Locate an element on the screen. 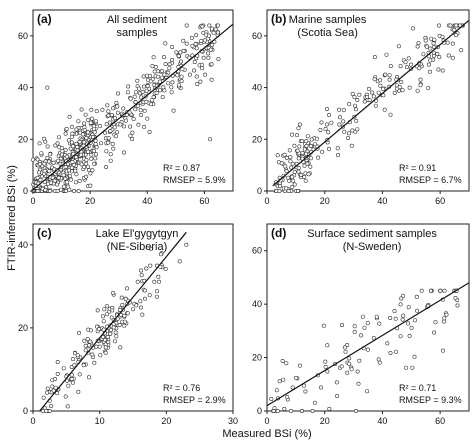 The width and height of the screenshot is (474, 443). x-tick-label: 40 is located at coordinates (382, 201).